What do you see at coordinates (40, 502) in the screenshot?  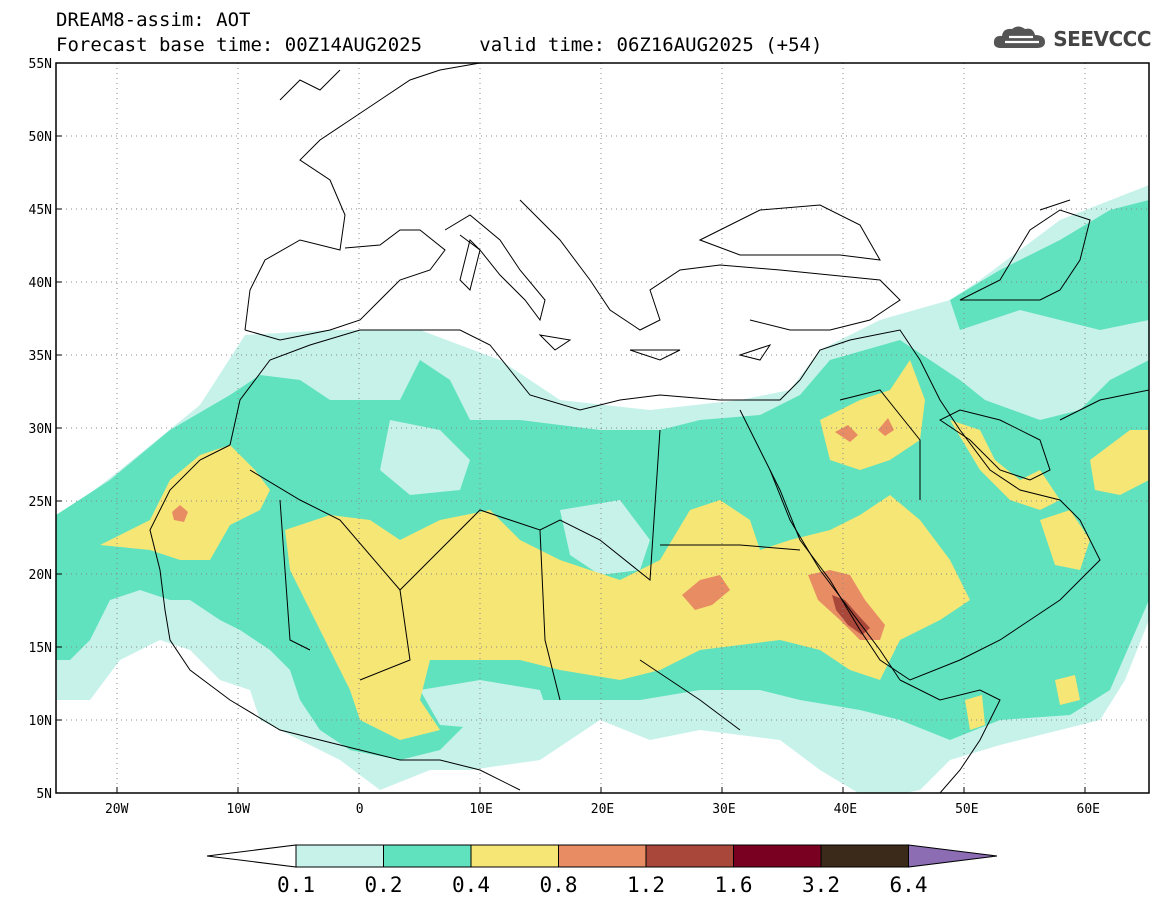 I see `lat-label-25N: 25N` at bounding box center [40, 502].